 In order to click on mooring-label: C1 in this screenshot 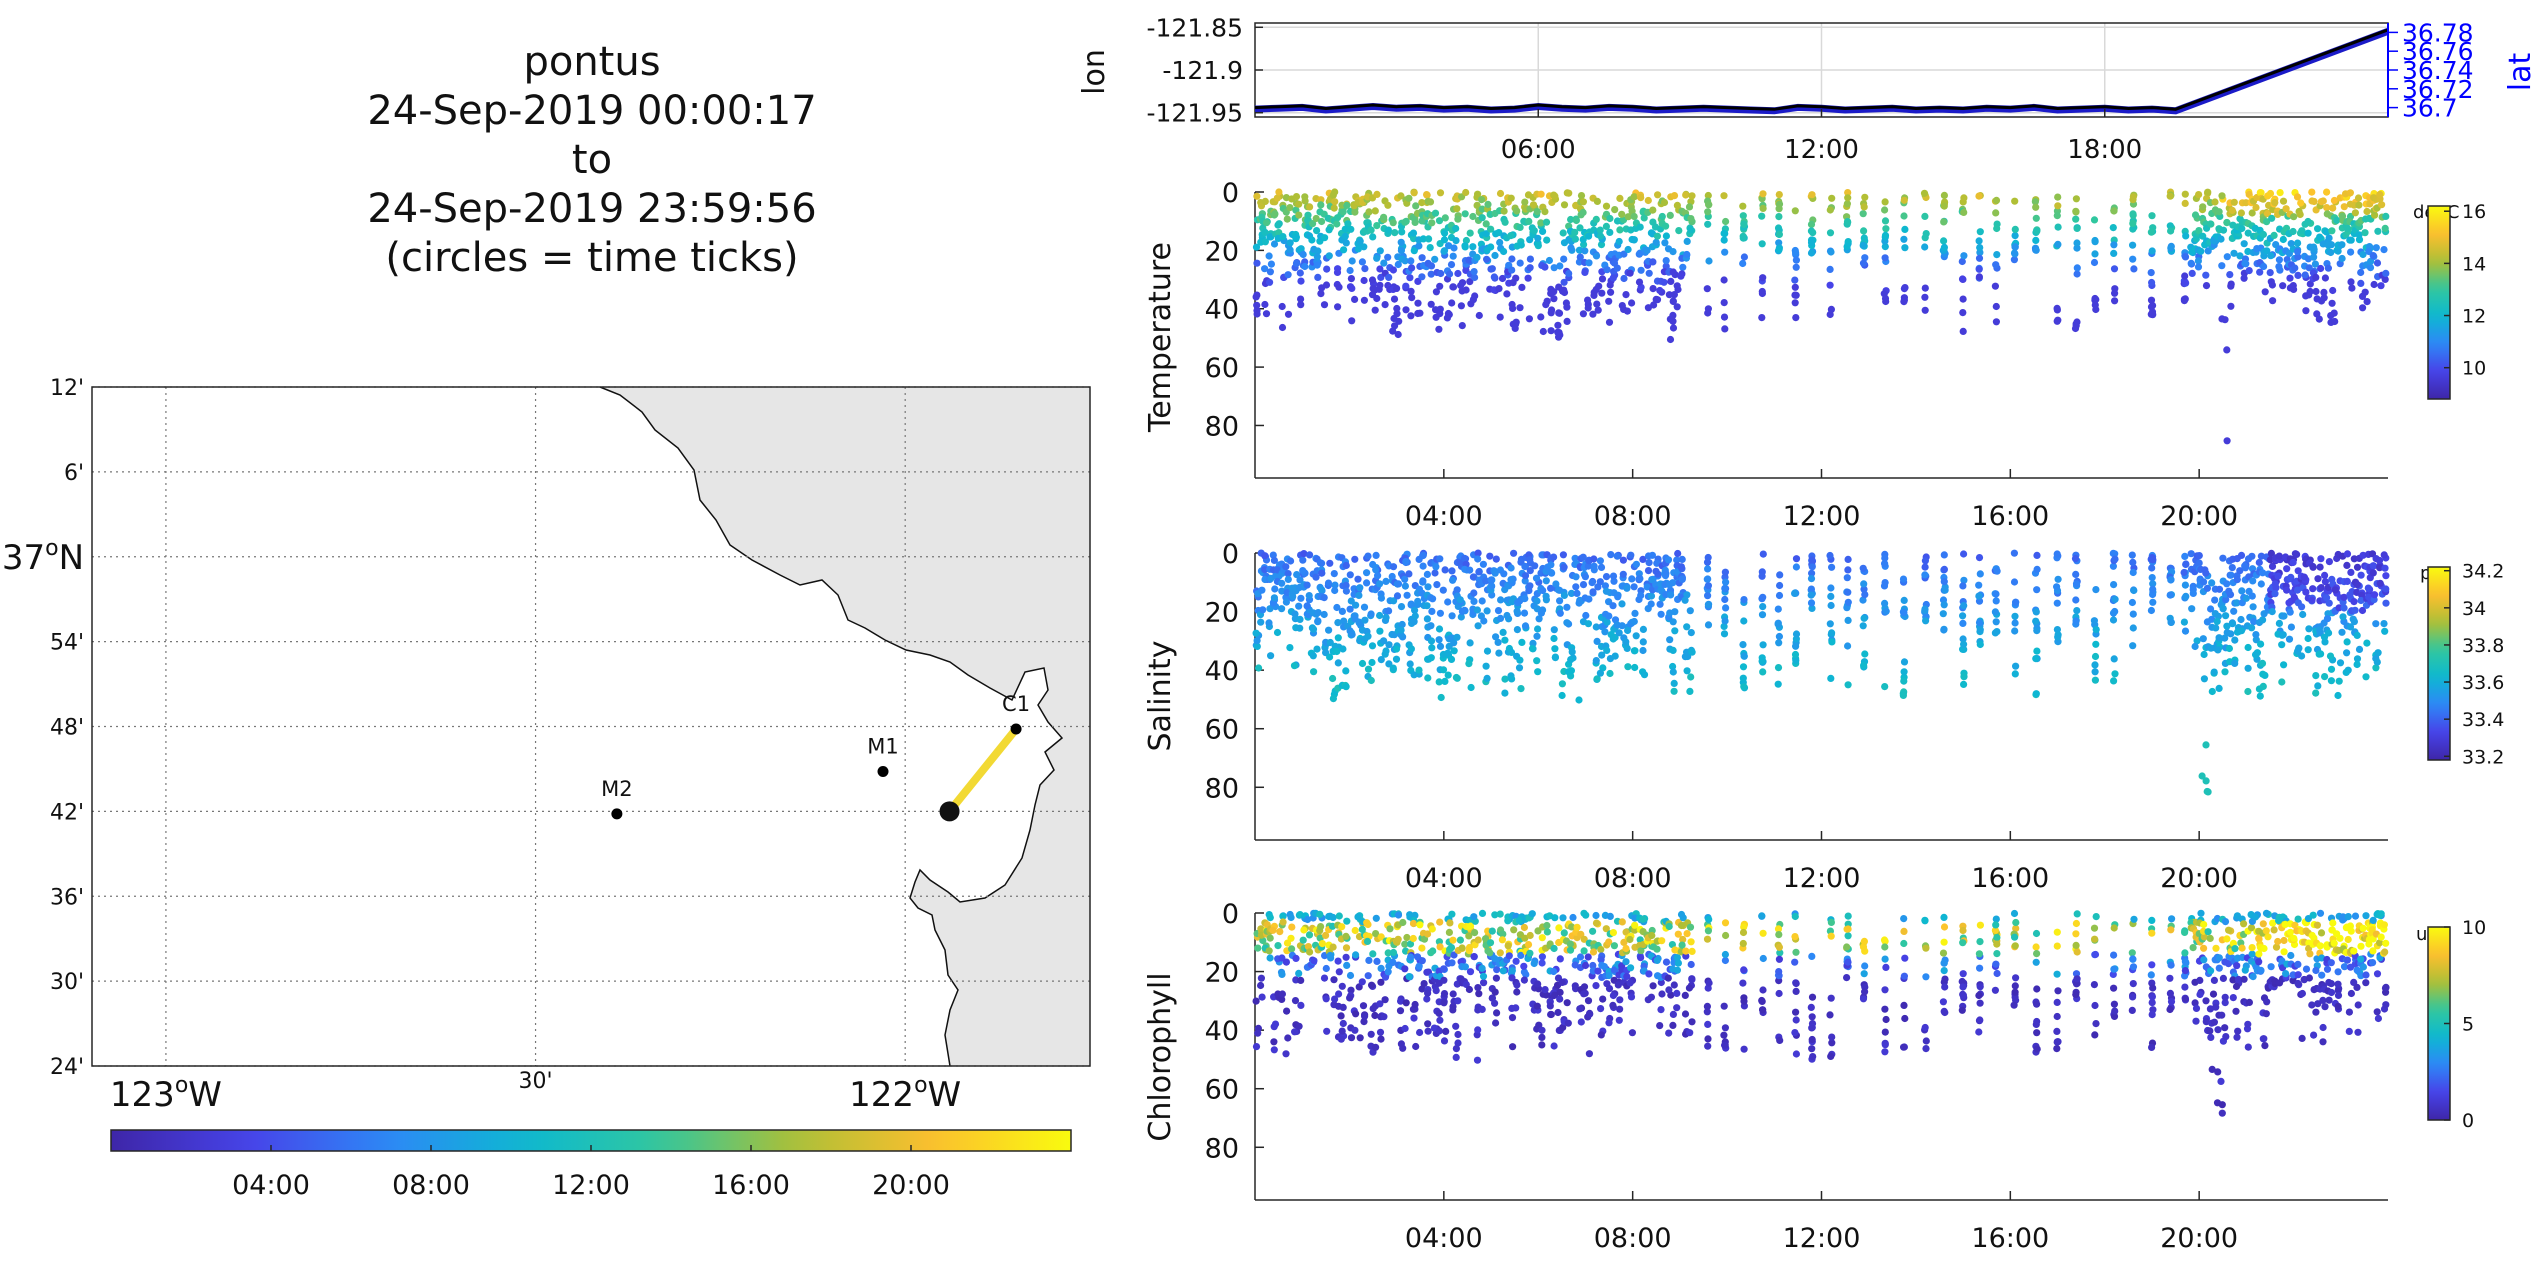, I will do `click(1016, 704)`.